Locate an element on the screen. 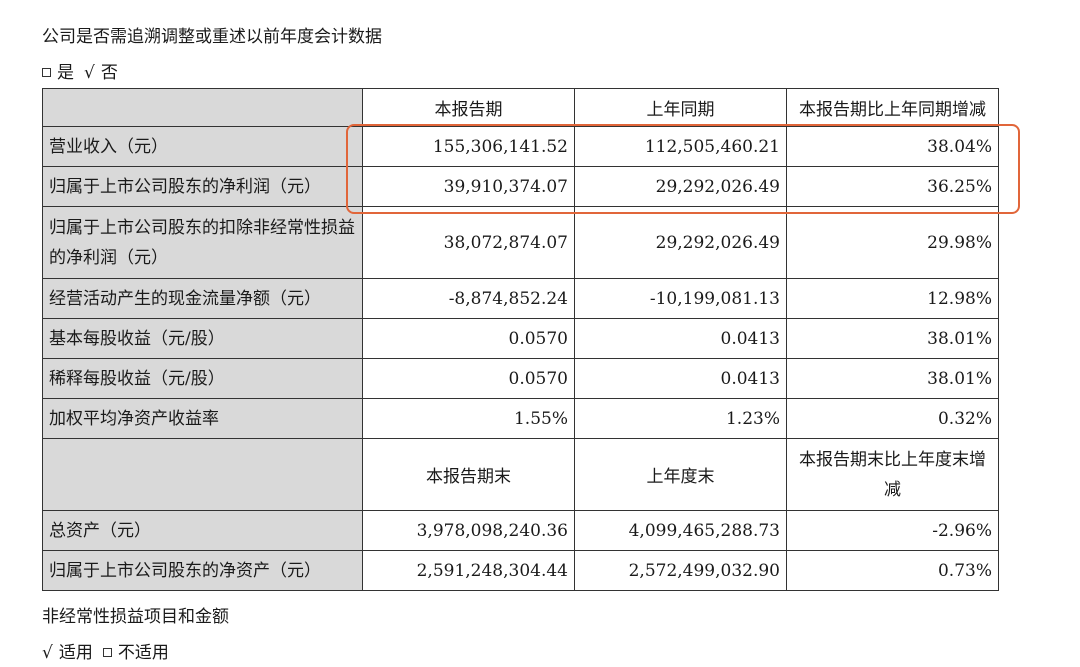  choice-no-label: 否 is located at coordinates (109, 73).